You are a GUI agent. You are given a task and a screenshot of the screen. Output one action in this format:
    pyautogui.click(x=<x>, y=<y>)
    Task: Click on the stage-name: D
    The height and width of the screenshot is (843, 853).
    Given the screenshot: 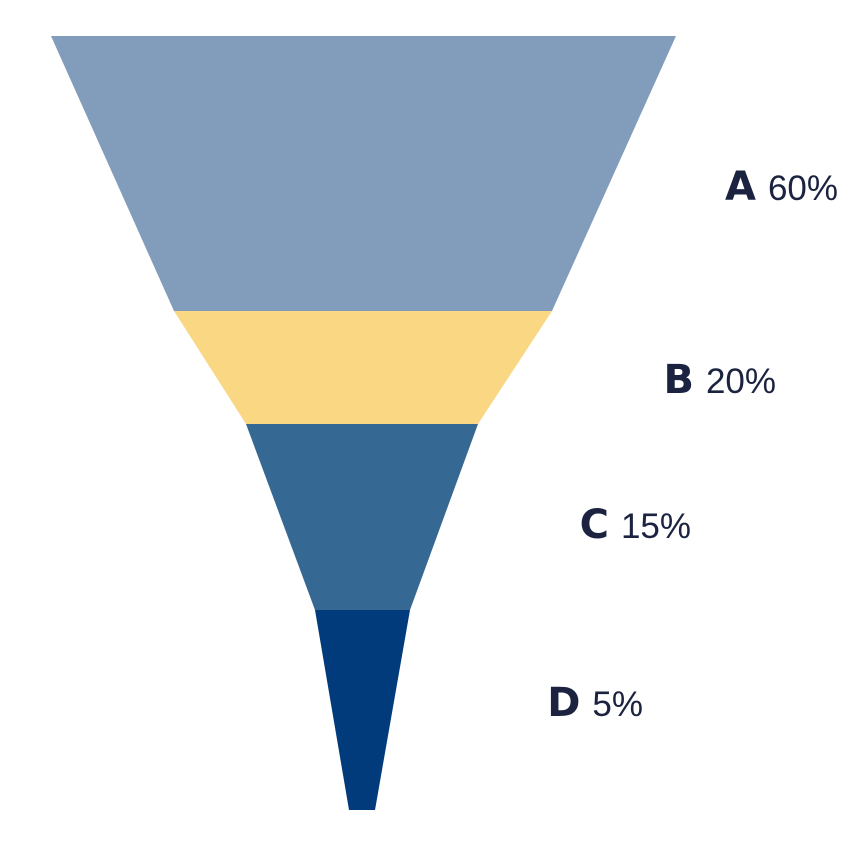 What is the action you would take?
    pyautogui.click(x=563, y=703)
    